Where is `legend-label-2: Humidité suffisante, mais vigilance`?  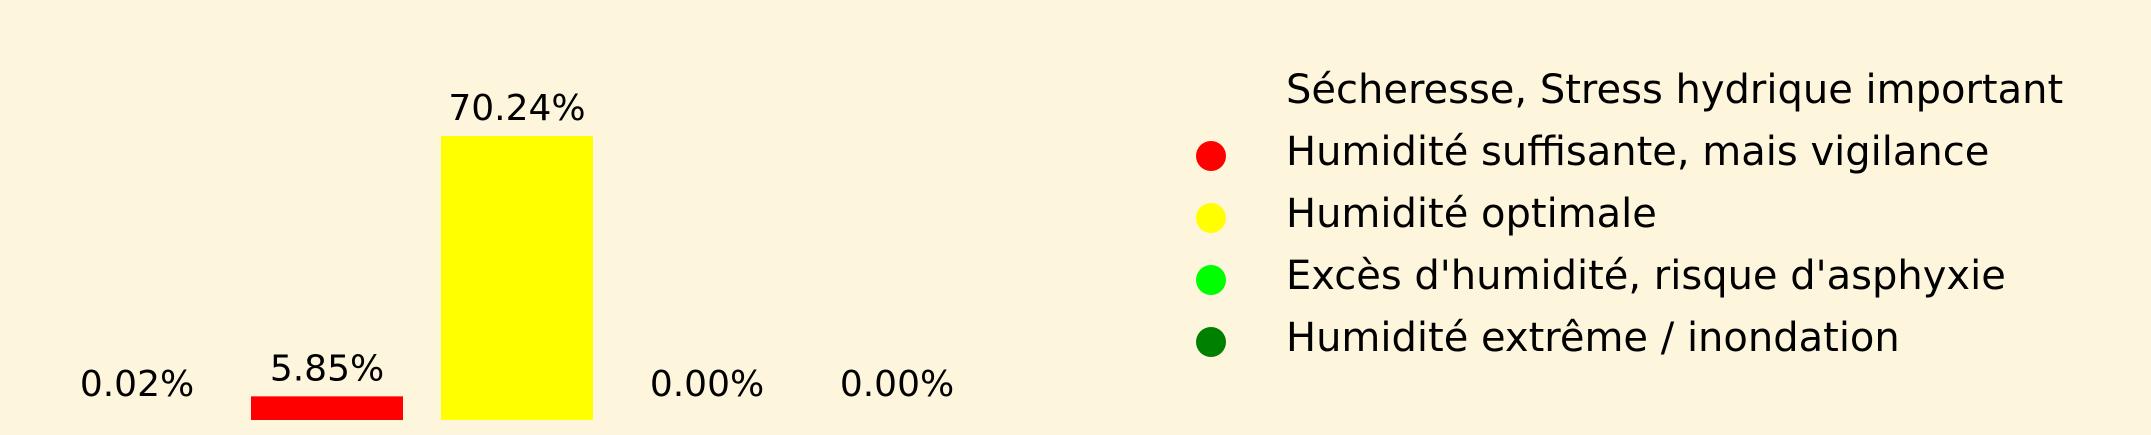 legend-label-2: Humidité suffisante, mais vigilance is located at coordinates (1637, 152).